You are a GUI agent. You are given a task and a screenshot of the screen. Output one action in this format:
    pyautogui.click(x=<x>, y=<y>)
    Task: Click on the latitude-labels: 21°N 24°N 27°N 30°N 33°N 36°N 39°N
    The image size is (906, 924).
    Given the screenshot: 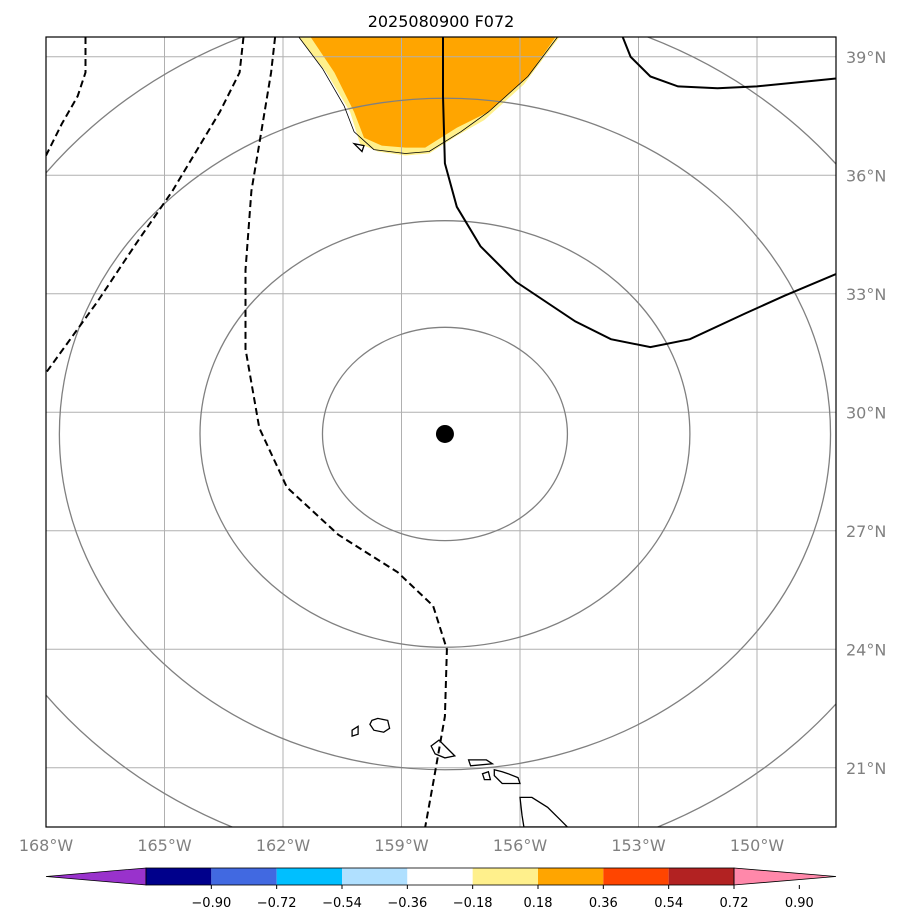 What is the action you would take?
    pyautogui.click(x=866, y=413)
    